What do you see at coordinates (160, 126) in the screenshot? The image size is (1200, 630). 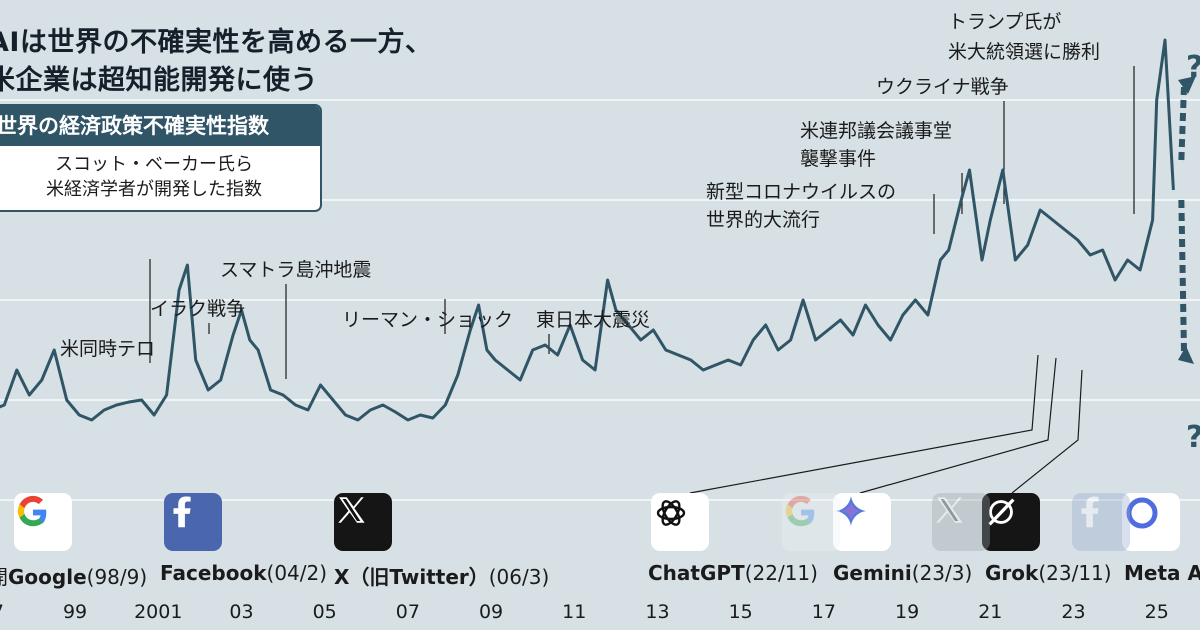 I see `legend-heading: 世界の経済政策不確実性指数` at bounding box center [160, 126].